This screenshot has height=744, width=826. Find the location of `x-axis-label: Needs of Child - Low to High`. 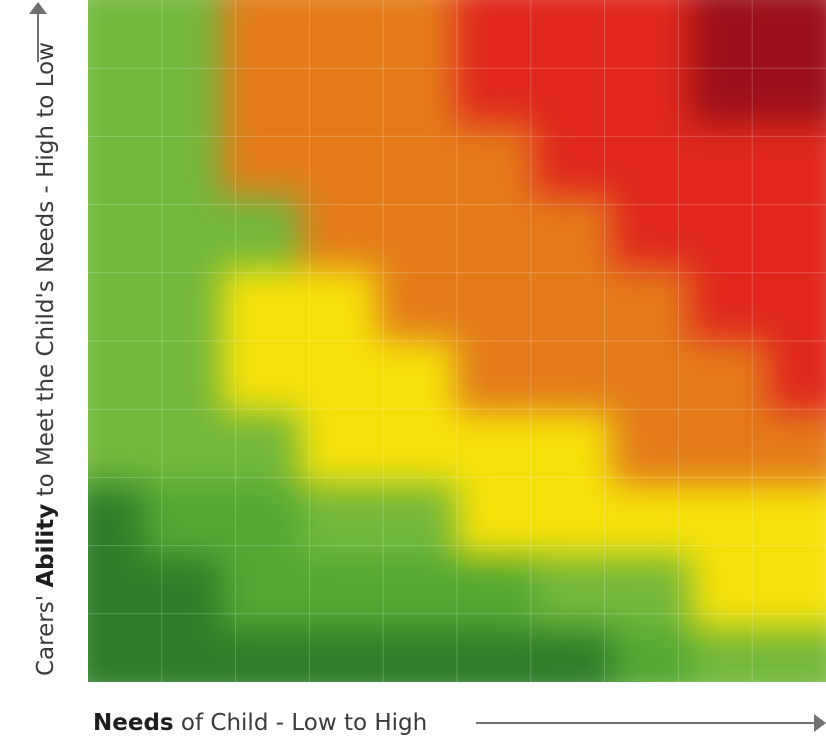

x-axis-label: Needs of Child - Low to High is located at coordinates (260, 723).